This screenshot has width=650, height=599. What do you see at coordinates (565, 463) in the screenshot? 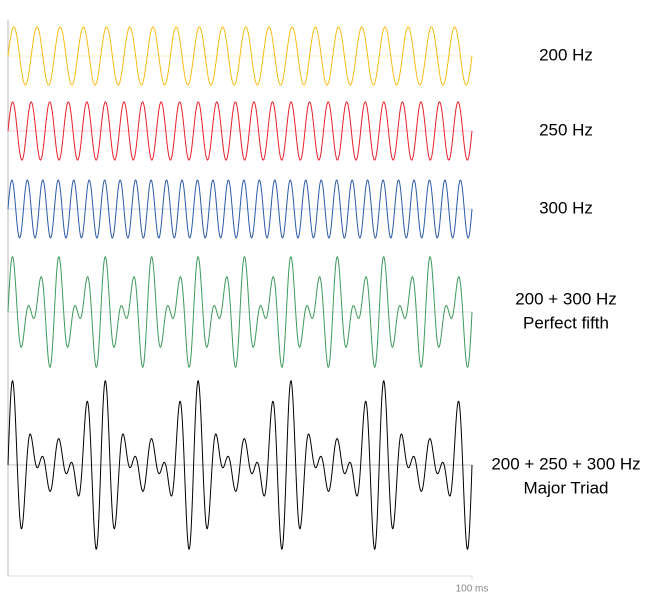
I see `series-label: 200 + 250 + 300 Hz` at bounding box center [565, 463].